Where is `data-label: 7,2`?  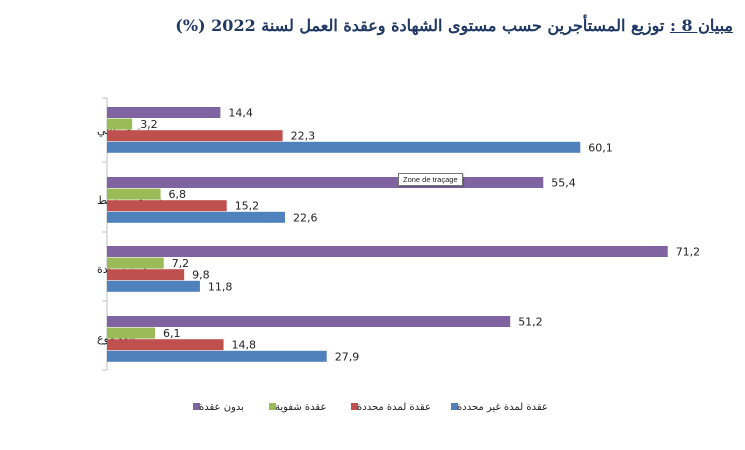 data-label: 7,2 is located at coordinates (181, 263).